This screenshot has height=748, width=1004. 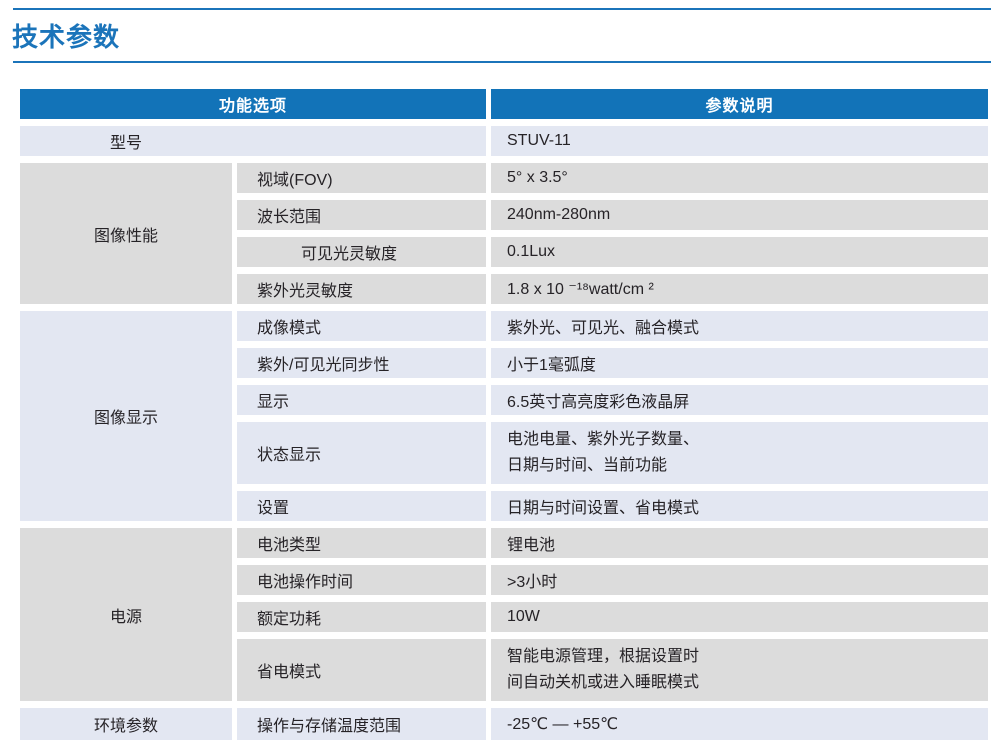 I want to click on table-row-imaging-mode: 成像模式 紫外光、可见光、融合模式, so click(x=612, y=326).